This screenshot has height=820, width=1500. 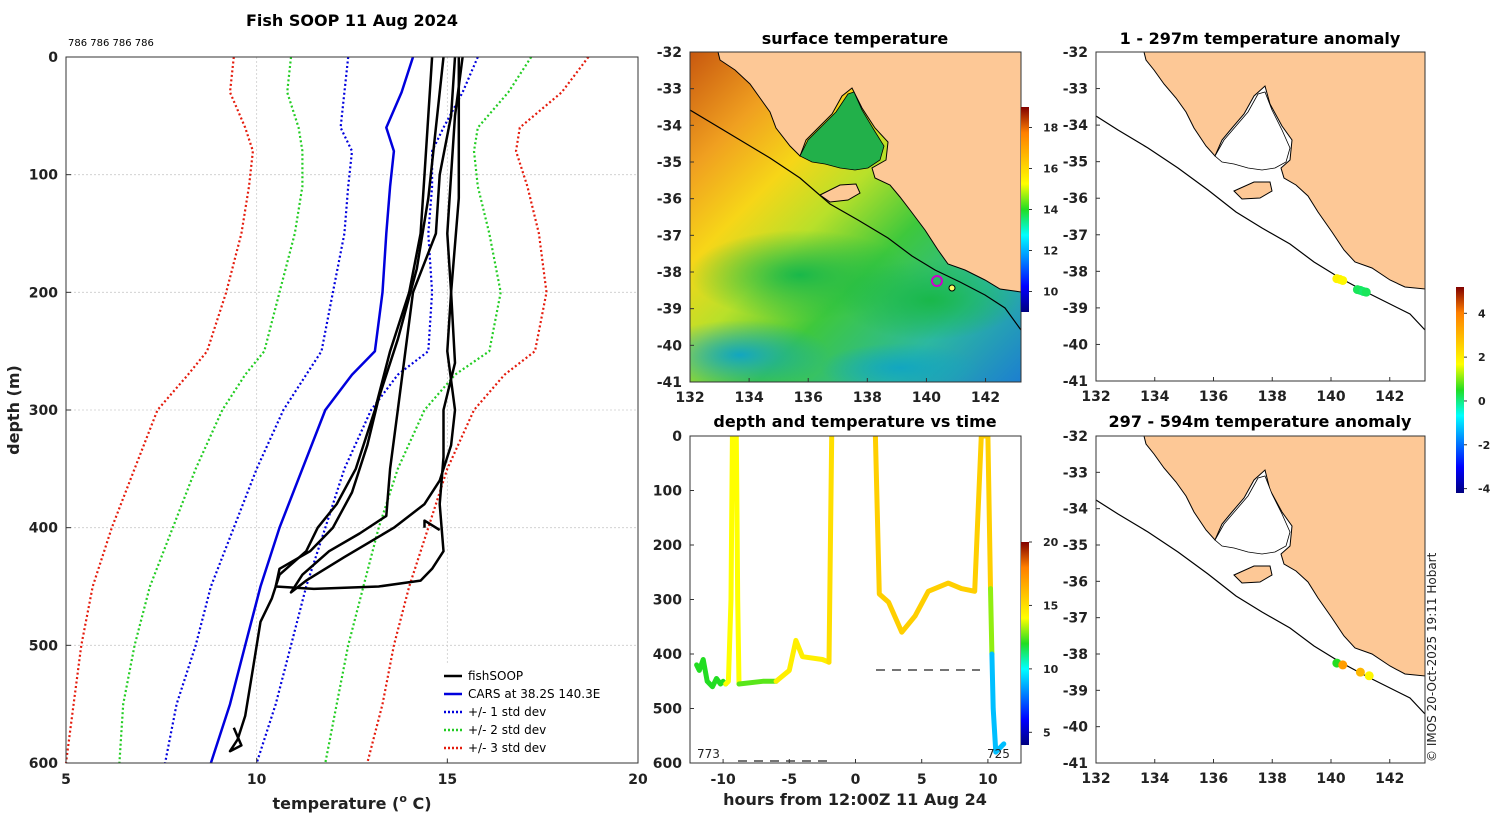 What do you see at coordinates (1343, 280) in the screenshot?
I see `anom1-point` at bounding box center [1343, 280].